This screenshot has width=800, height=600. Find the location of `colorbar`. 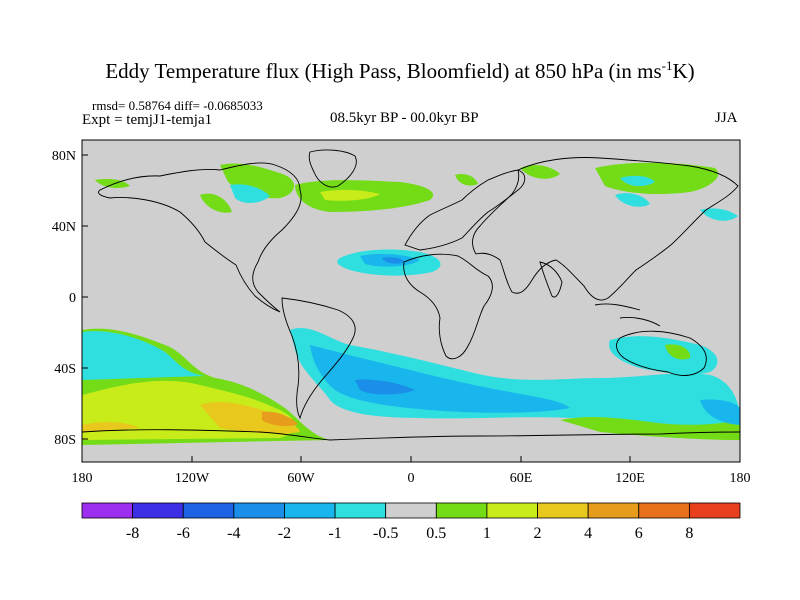

colorbar is located at coordinates (411, 510).